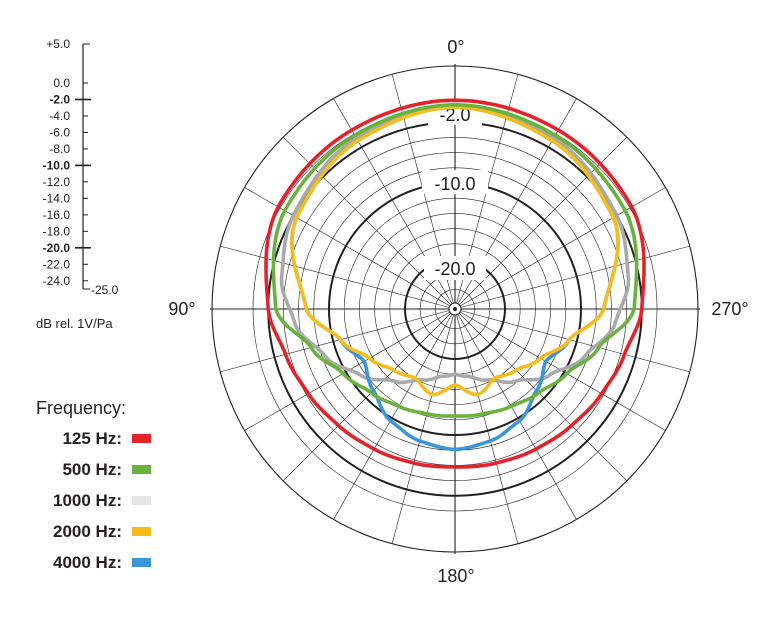 This screenshot has height=620, width=784. Describe the element at coordinates (59, 132) in the screenshot. I see `scale-tick-label: -6.0` at that location.